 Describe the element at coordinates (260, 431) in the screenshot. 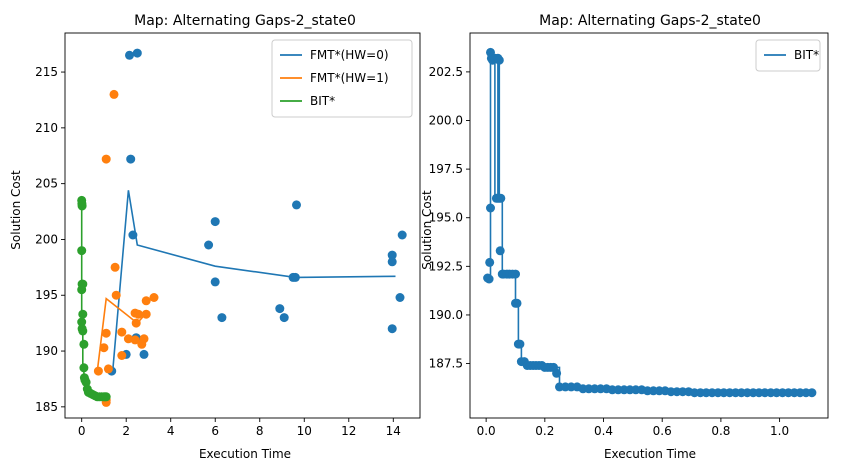

I see `x-tick-label: 8` at that location.